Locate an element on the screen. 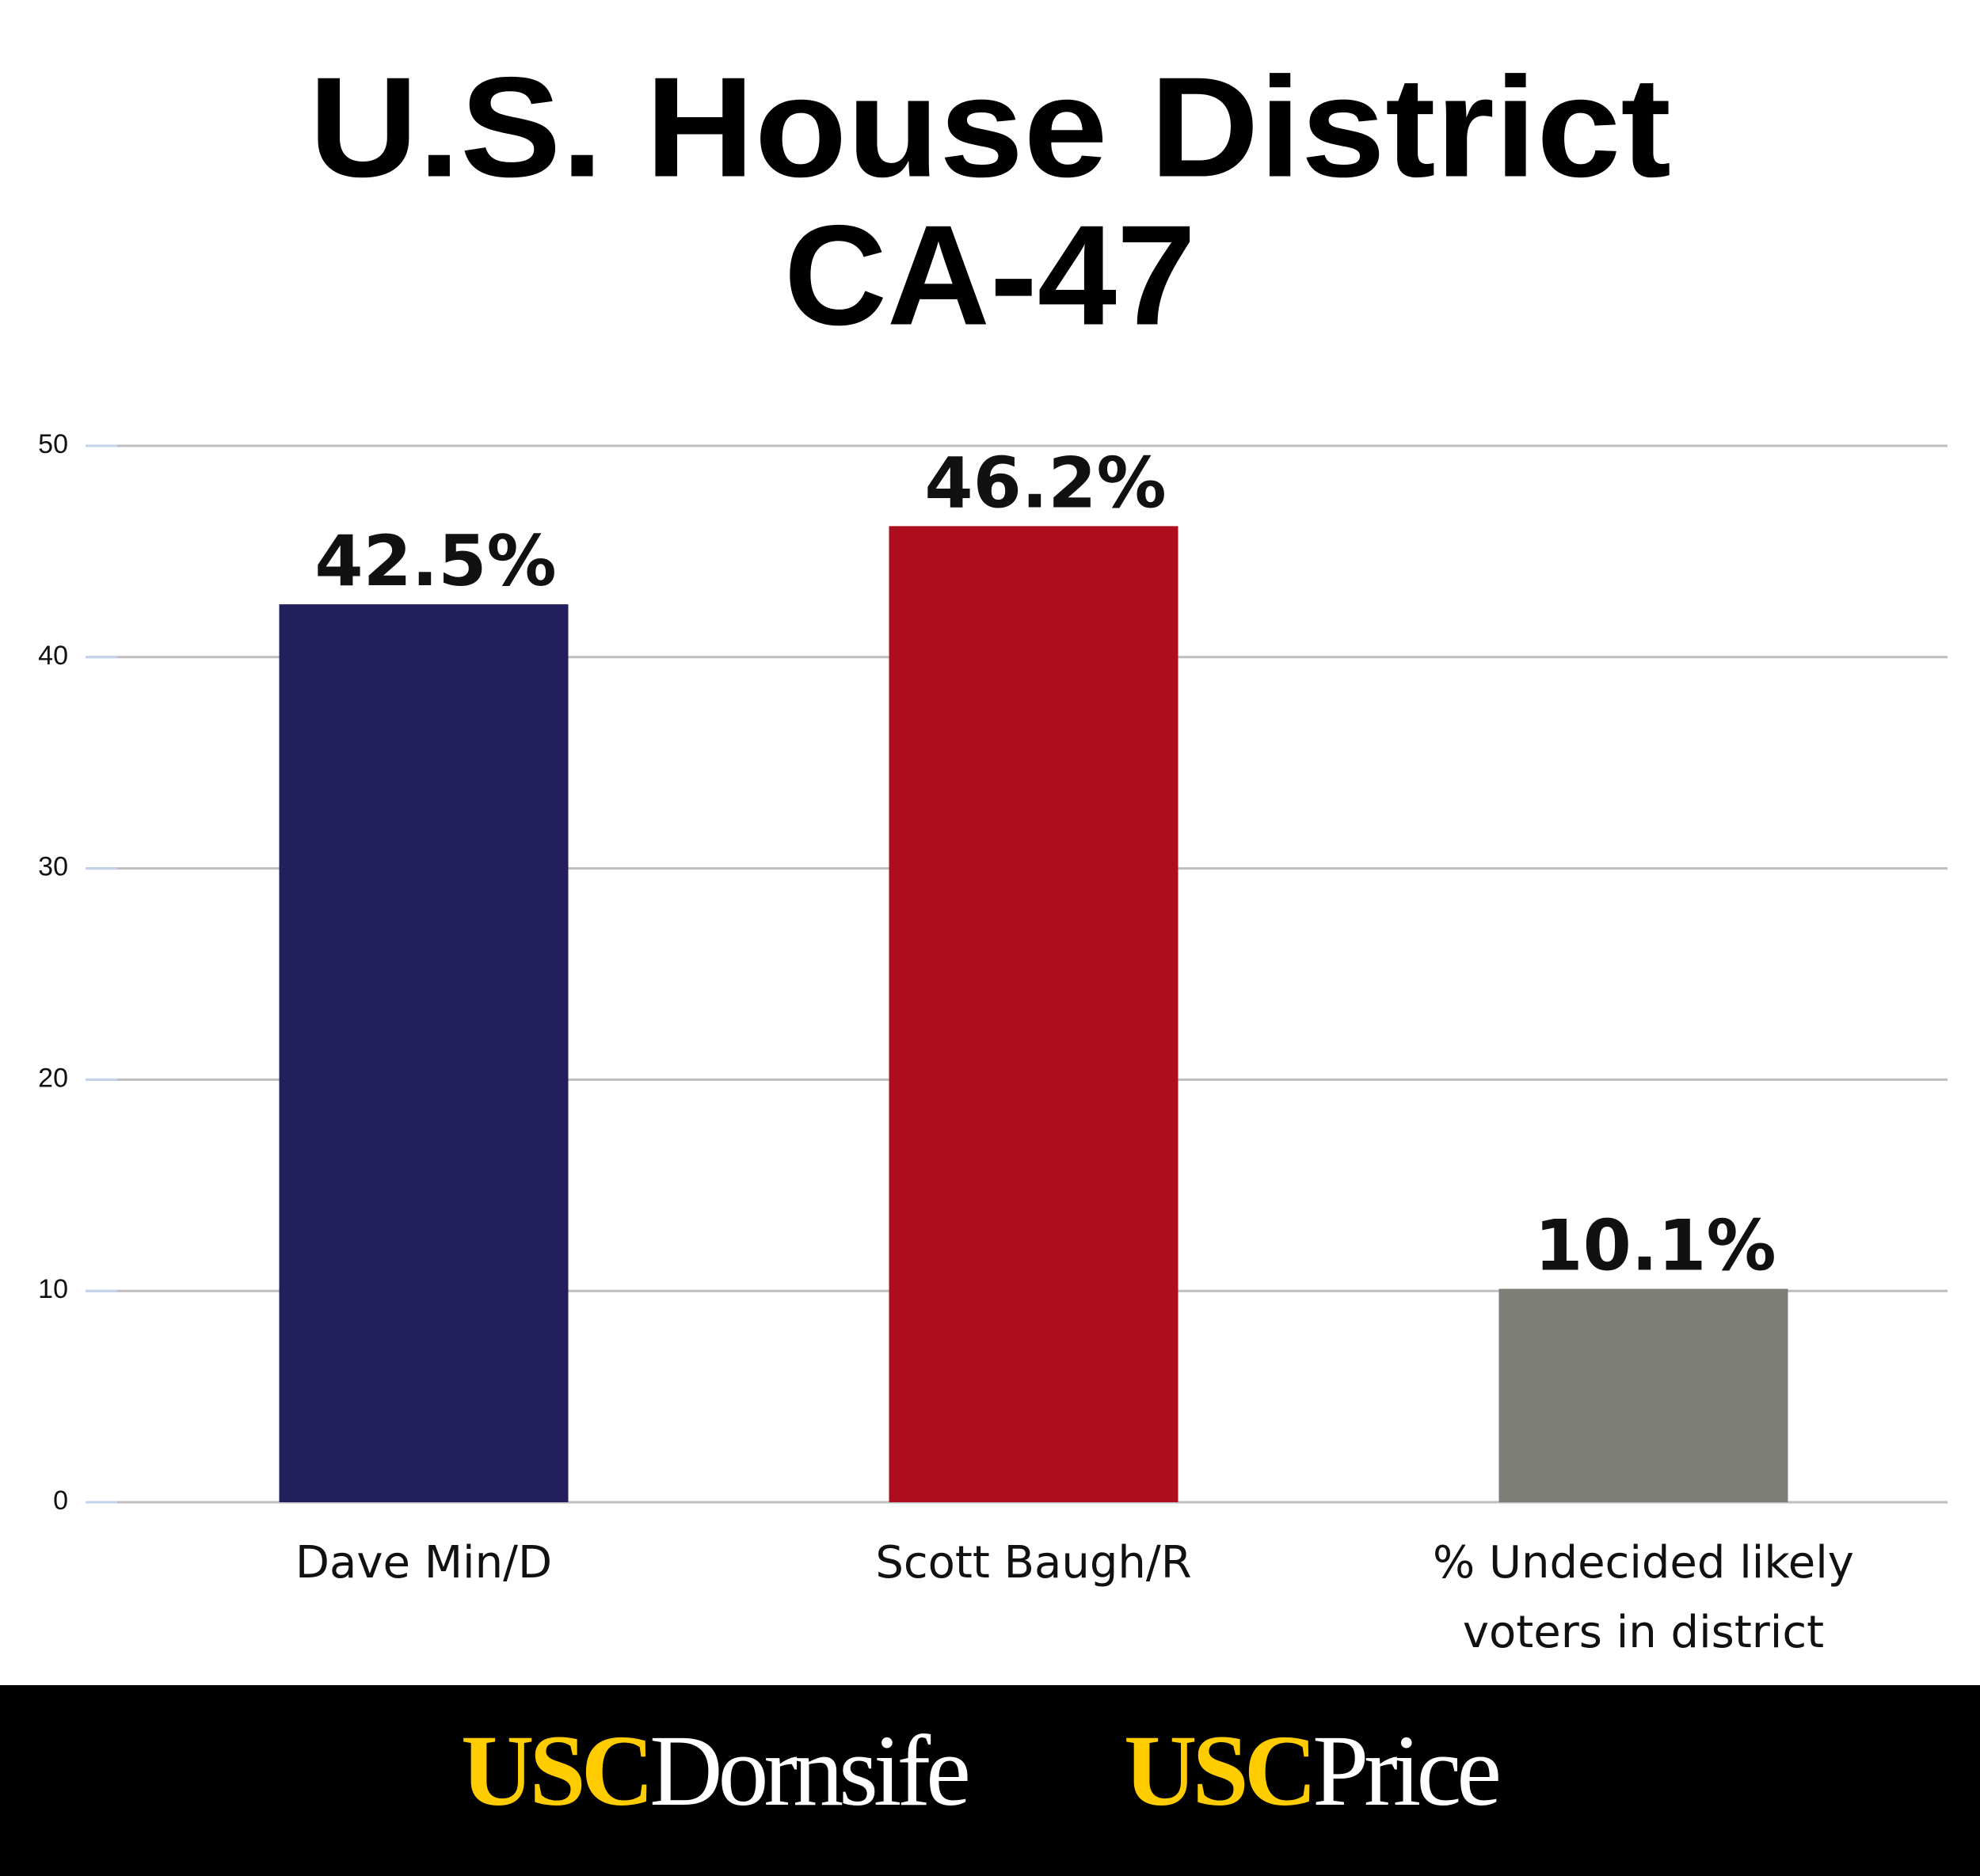 The width and height of the screenshot is (1980, 1876). logo: USCPrice is located at coordinates (1311, 1771).